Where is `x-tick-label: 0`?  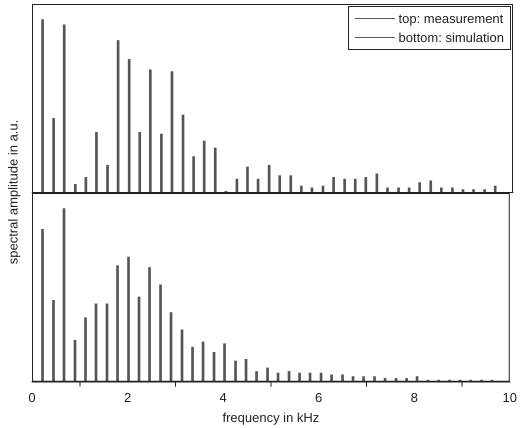 x-tick-label: 0 is located at coordinates (32, 398).